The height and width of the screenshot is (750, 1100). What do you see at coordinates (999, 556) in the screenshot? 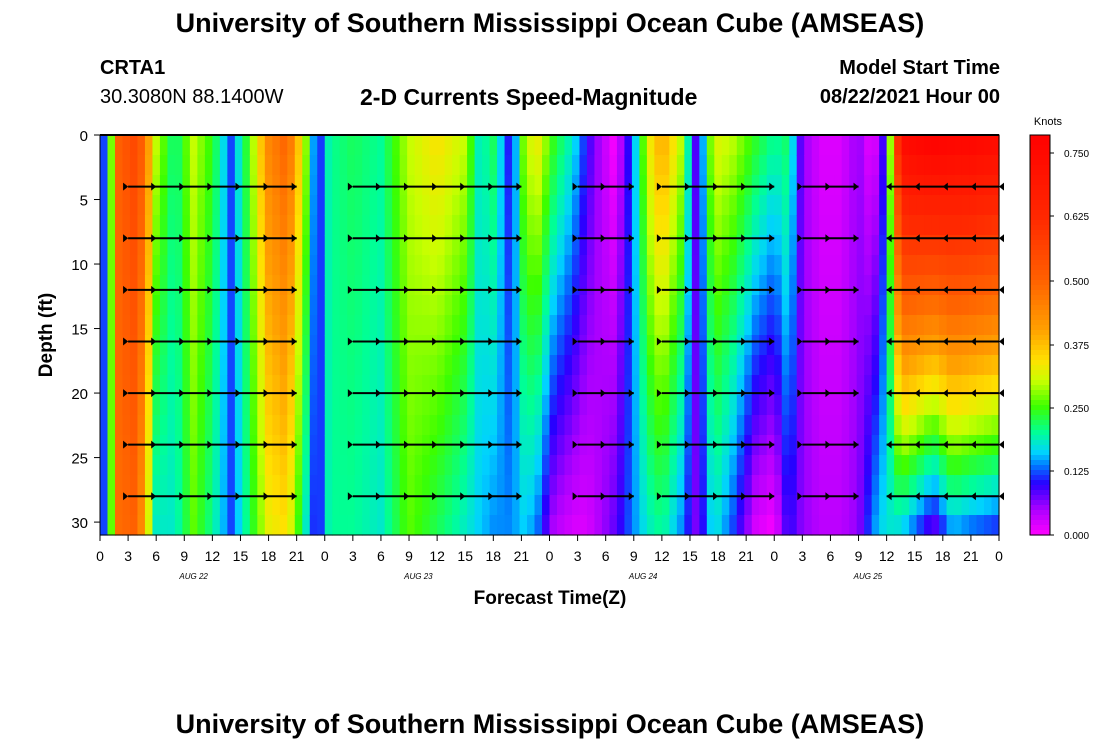
I see `x-tick-label: 0` at bounding box center [999, 556].